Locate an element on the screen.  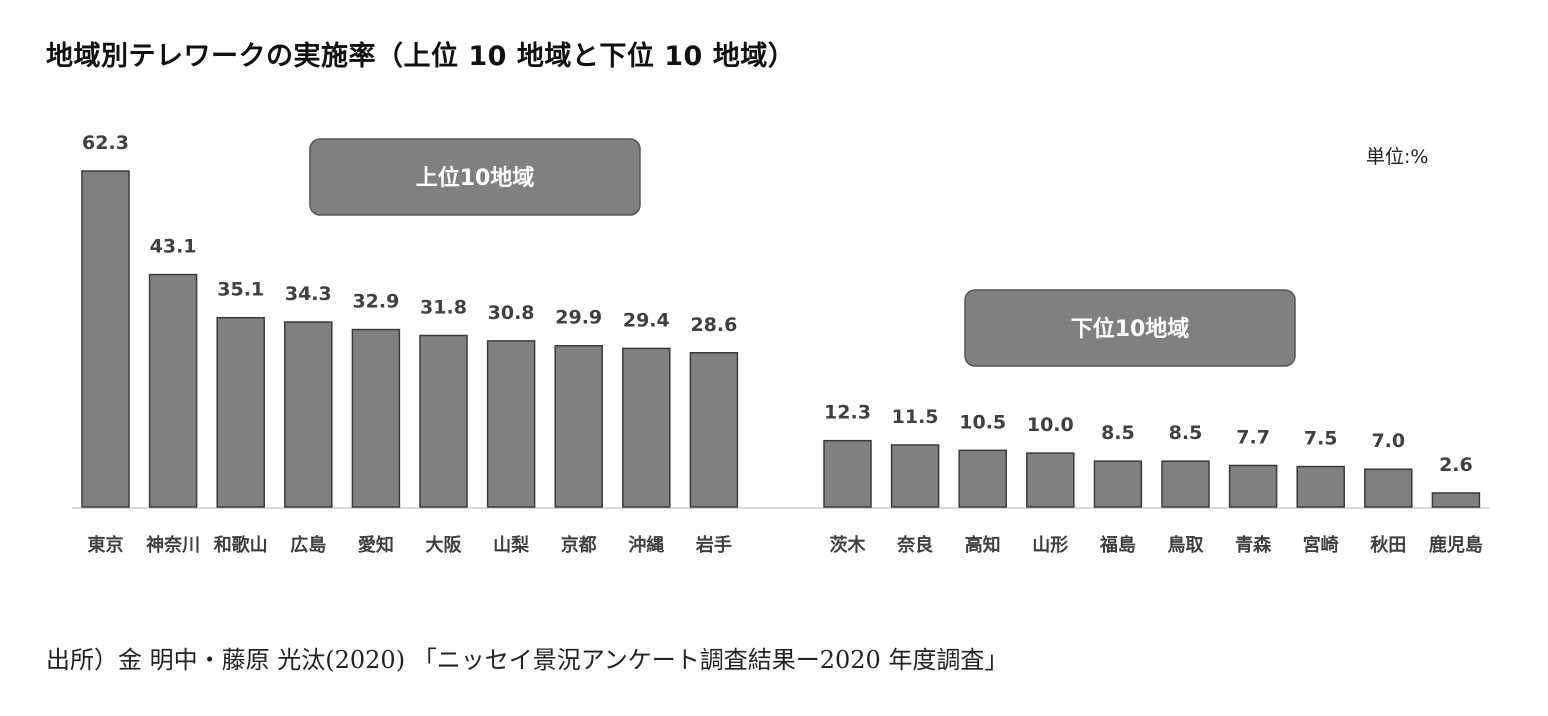
bar-茨木 is located at coordinates (847, 473).